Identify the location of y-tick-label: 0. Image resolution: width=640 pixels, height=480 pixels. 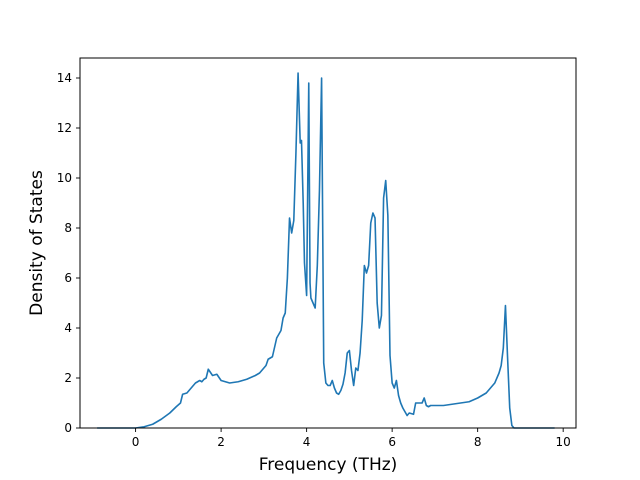
(68, 428).